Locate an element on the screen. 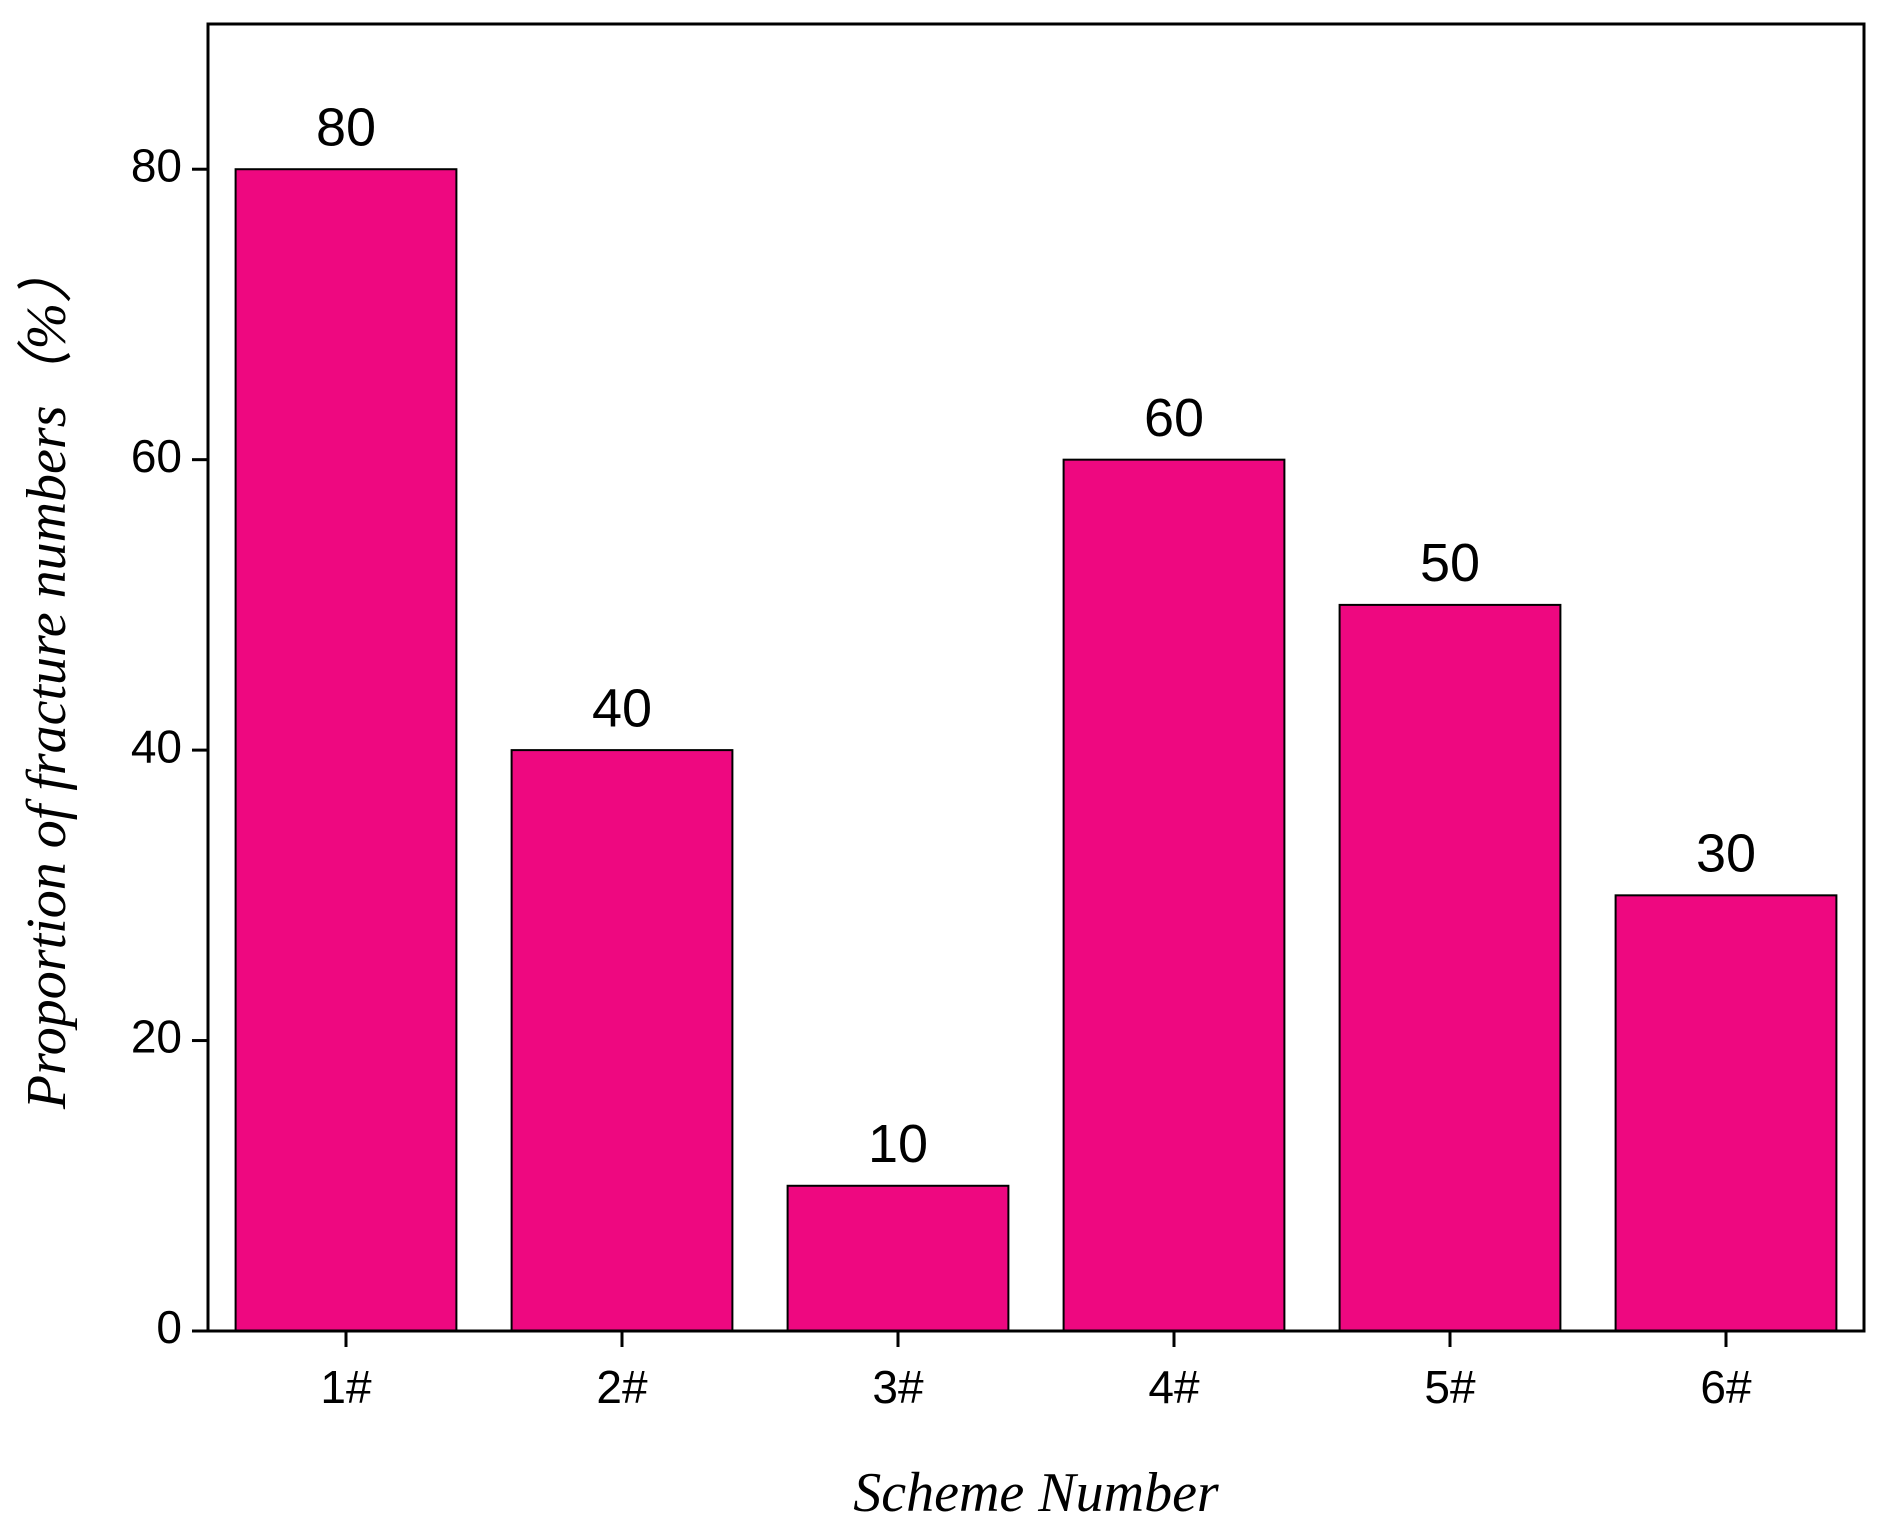  y-tick-label: 20 is located at coordinates (156, 1037).